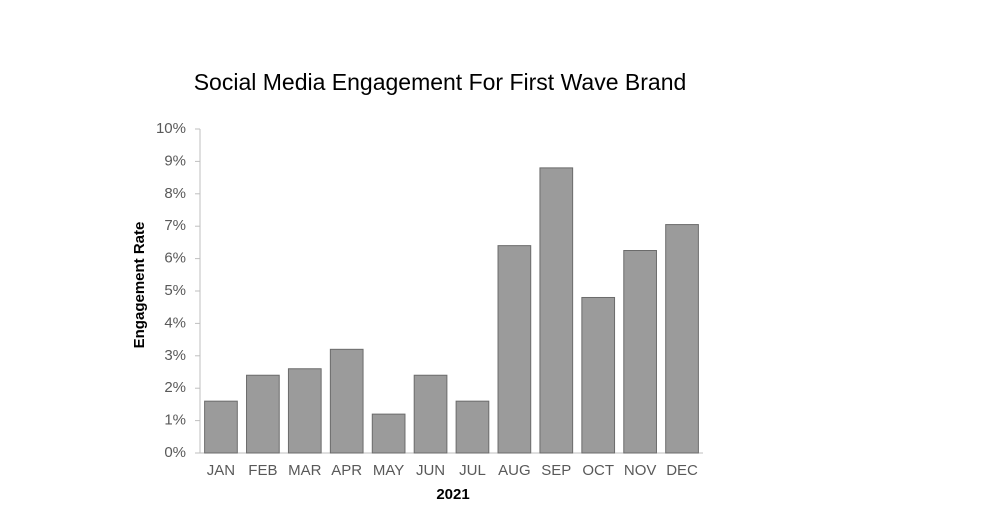  I want to click on y-tick-label: 3%, so click(175, 355).